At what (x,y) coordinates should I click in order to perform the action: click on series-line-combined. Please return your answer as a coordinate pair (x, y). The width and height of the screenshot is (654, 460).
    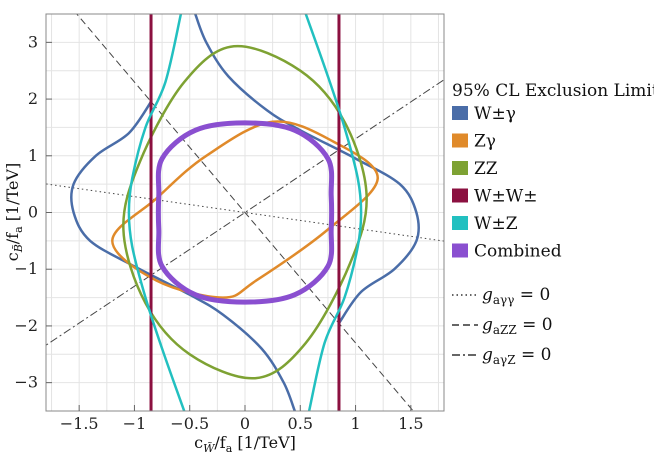
    Looking at the image, I should click on (245, 212).